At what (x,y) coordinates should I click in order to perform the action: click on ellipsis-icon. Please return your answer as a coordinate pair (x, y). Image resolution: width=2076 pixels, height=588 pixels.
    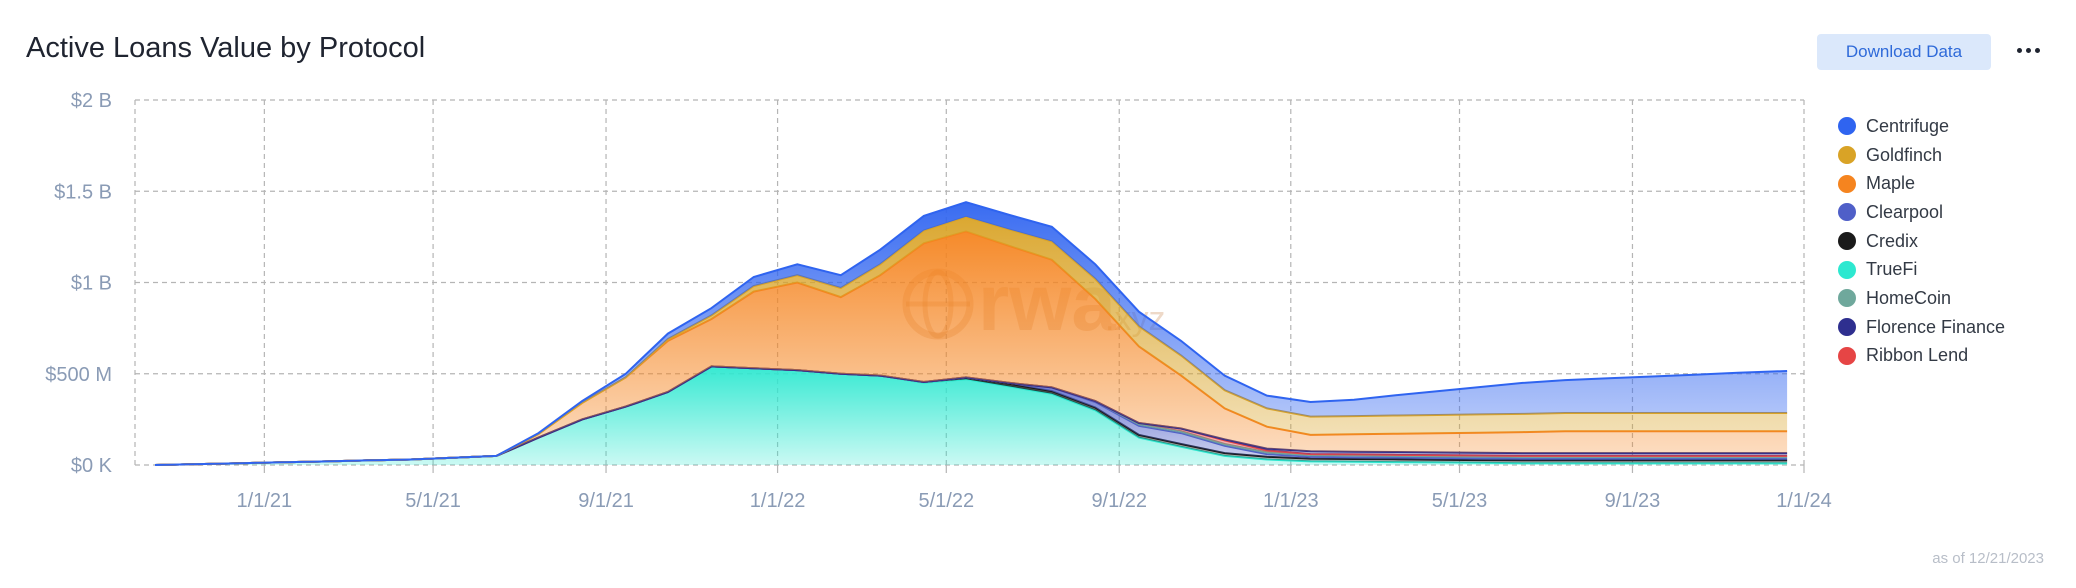
    Looking at the image, I should click on (2028, 50).